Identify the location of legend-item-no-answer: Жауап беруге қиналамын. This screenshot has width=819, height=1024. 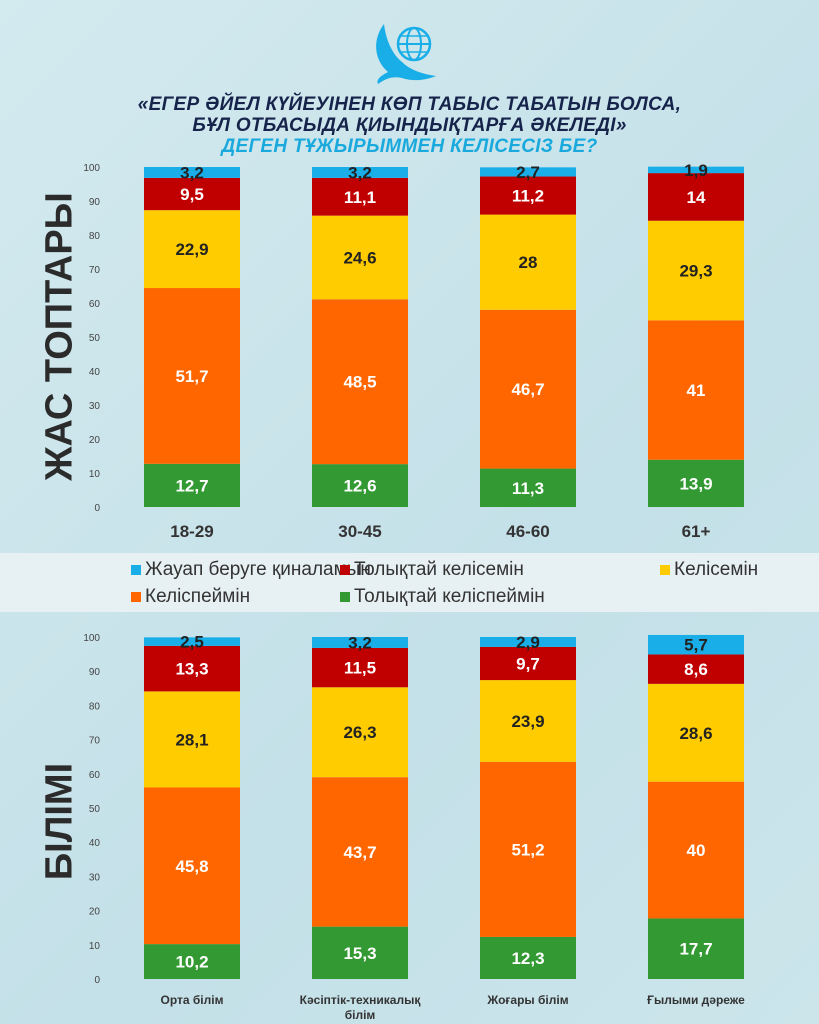
(251, 570).